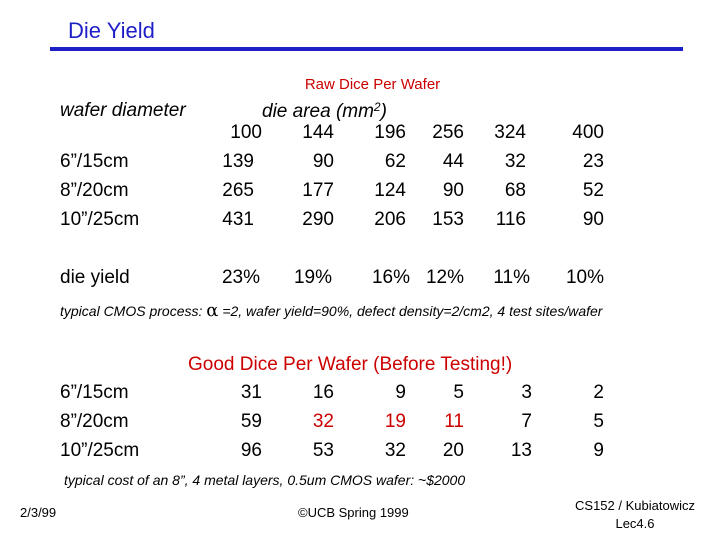 The width and height of the screenshot is (720, 540). What do you see at coordinates (588, 132) in the screenshot?
I see `die-area-header: 400` at bounding box center [588, 132].